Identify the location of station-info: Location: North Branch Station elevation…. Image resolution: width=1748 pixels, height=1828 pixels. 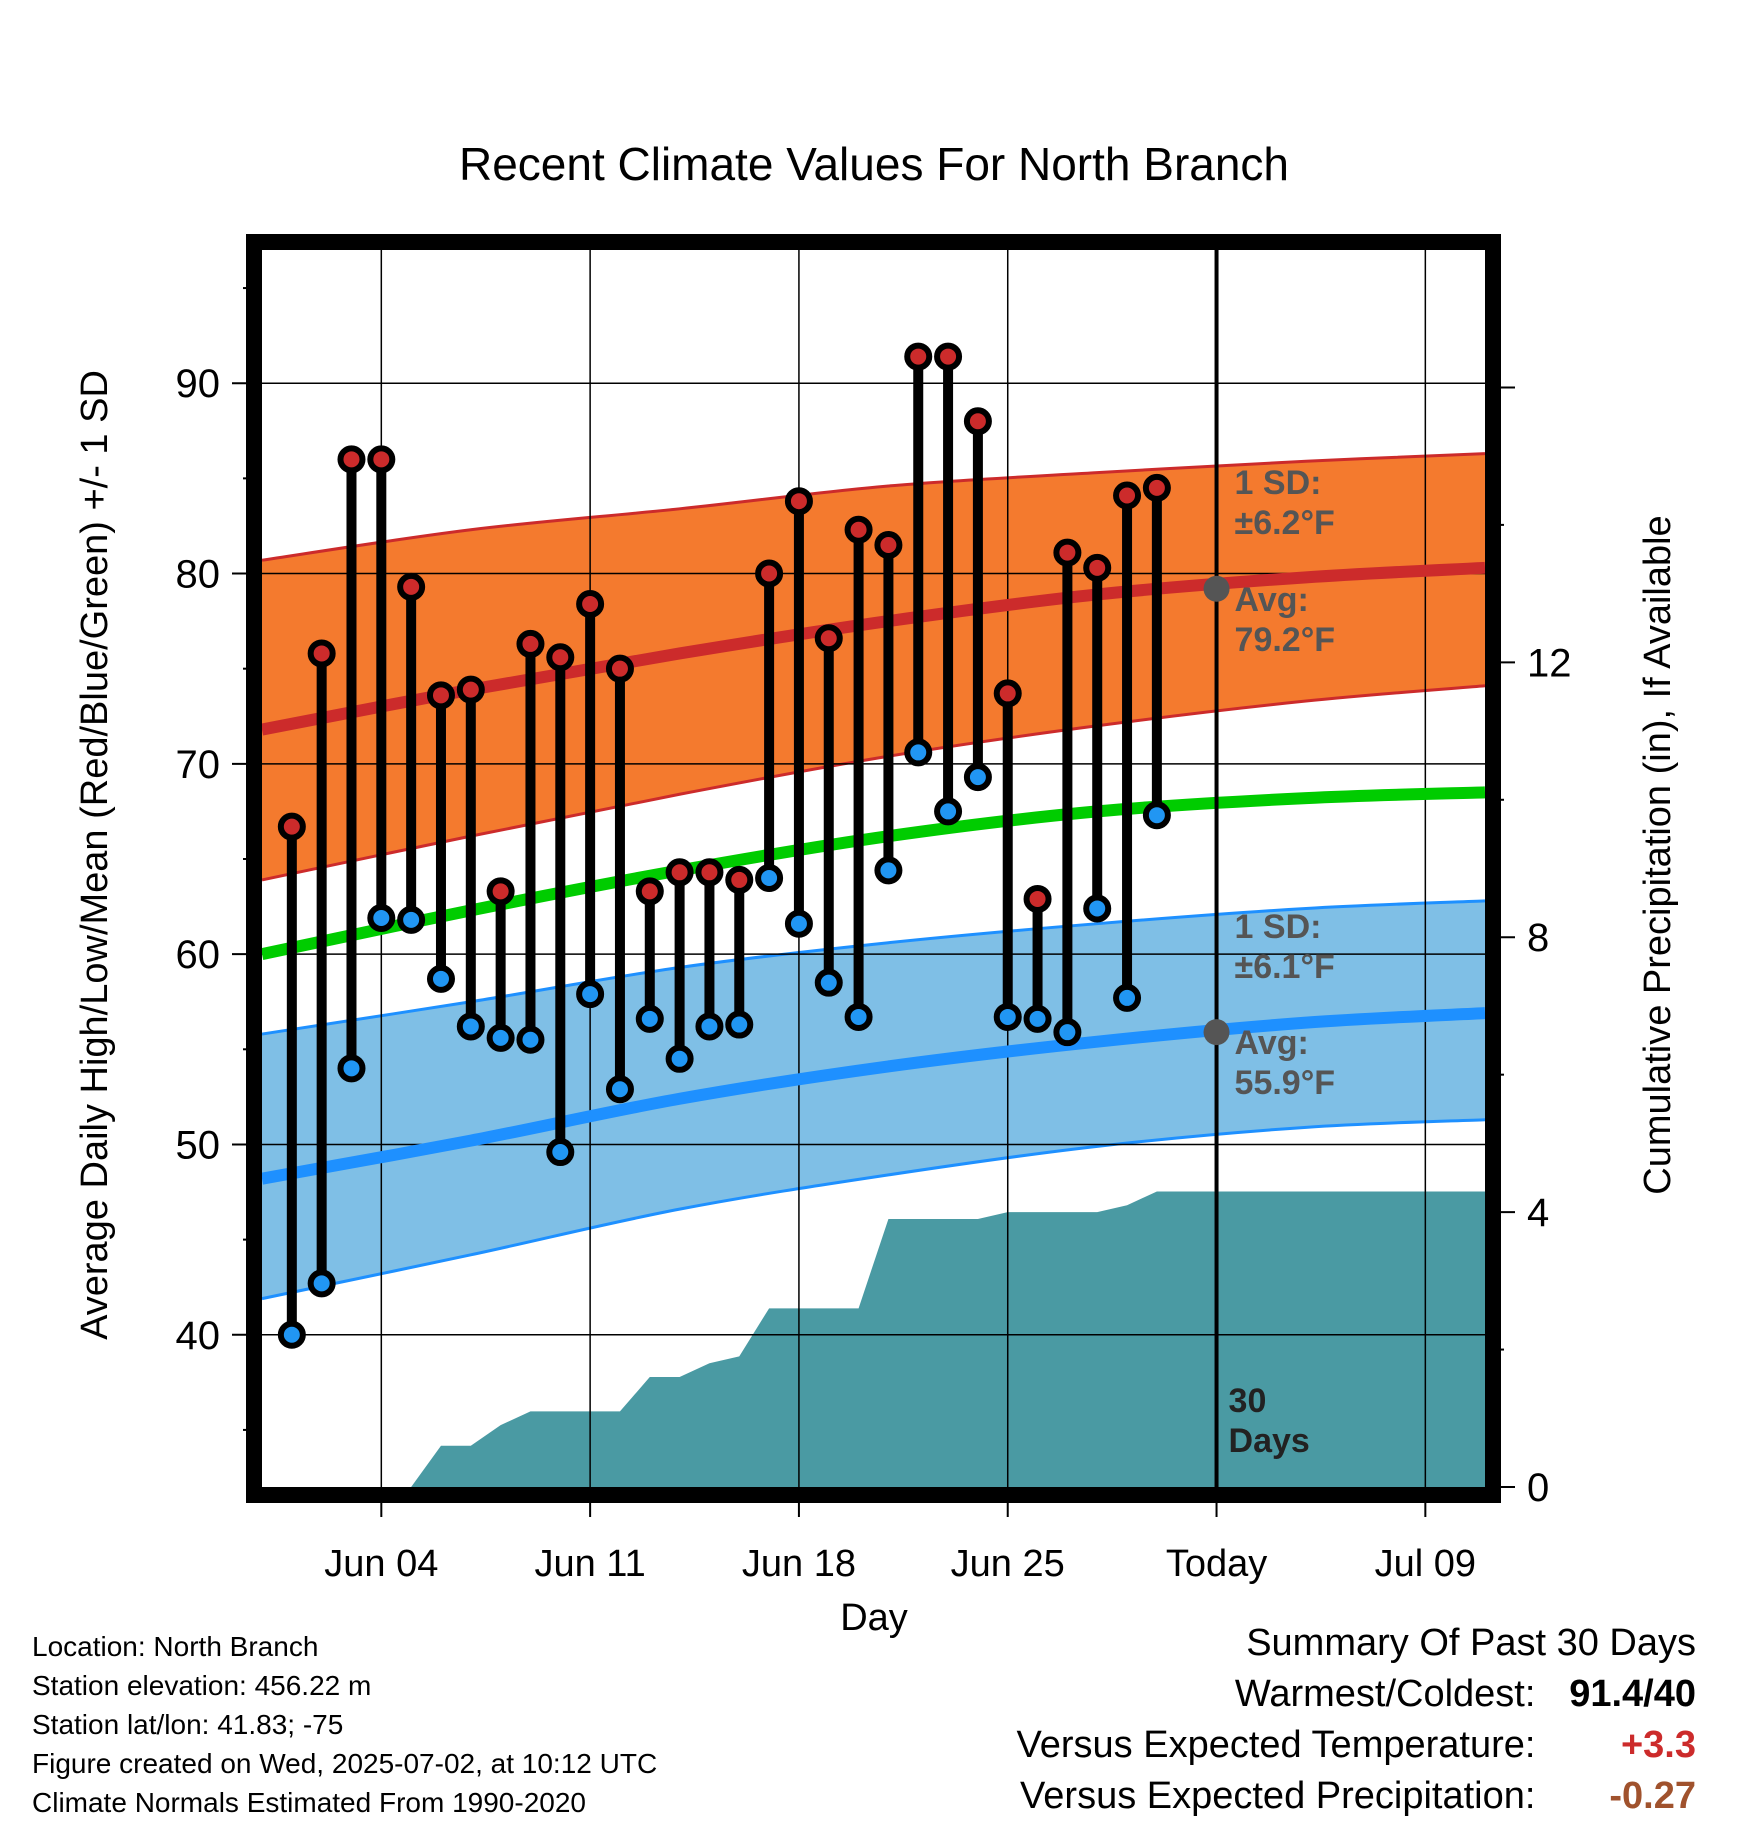
(344, 1724).